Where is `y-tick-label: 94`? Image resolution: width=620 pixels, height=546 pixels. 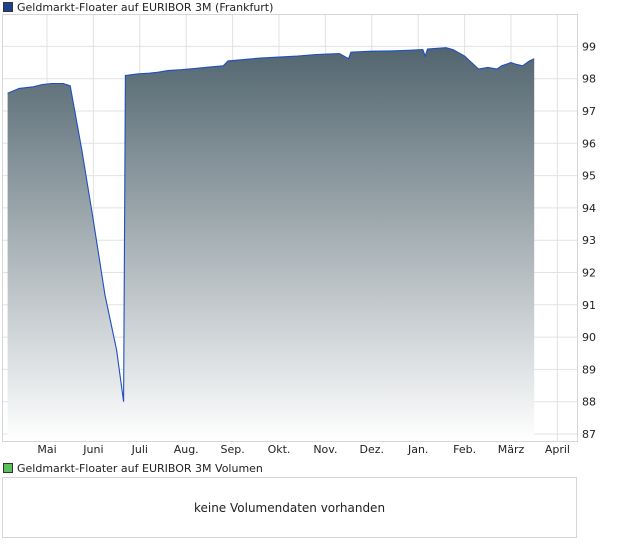 y-tick-label: 94 is located at coordinates (589, 208).